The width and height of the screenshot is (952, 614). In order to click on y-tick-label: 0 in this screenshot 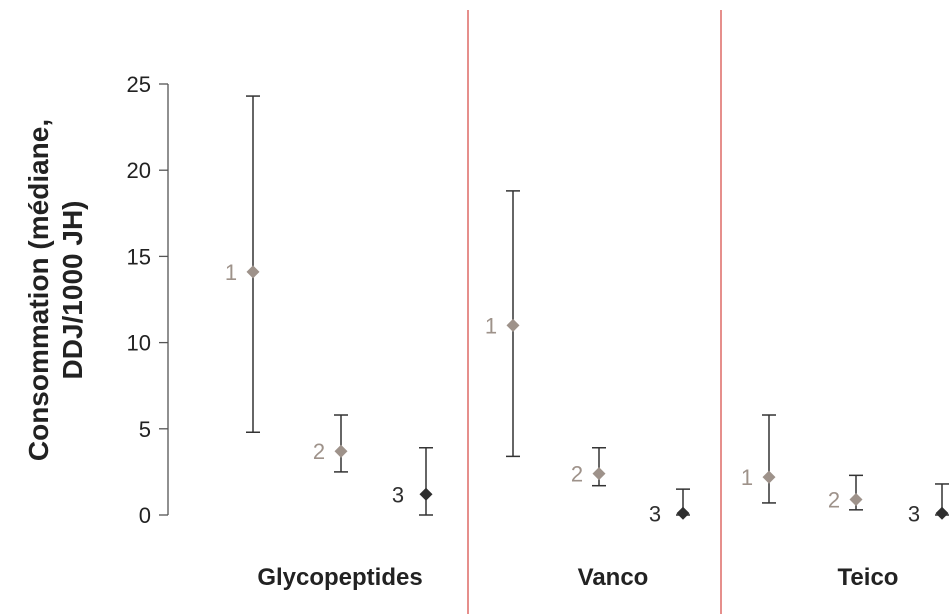, I will do `click(145, 515)`.